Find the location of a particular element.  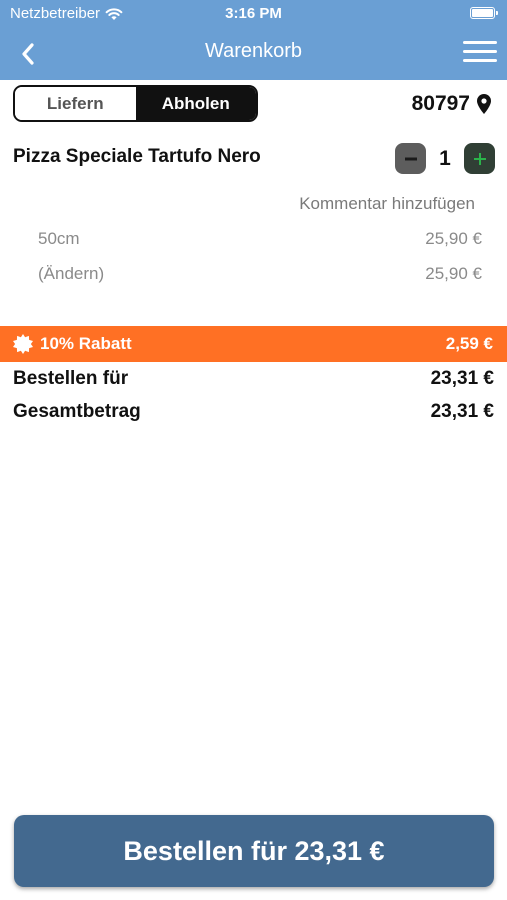

battery-icon is located at coordinates (484, 13).